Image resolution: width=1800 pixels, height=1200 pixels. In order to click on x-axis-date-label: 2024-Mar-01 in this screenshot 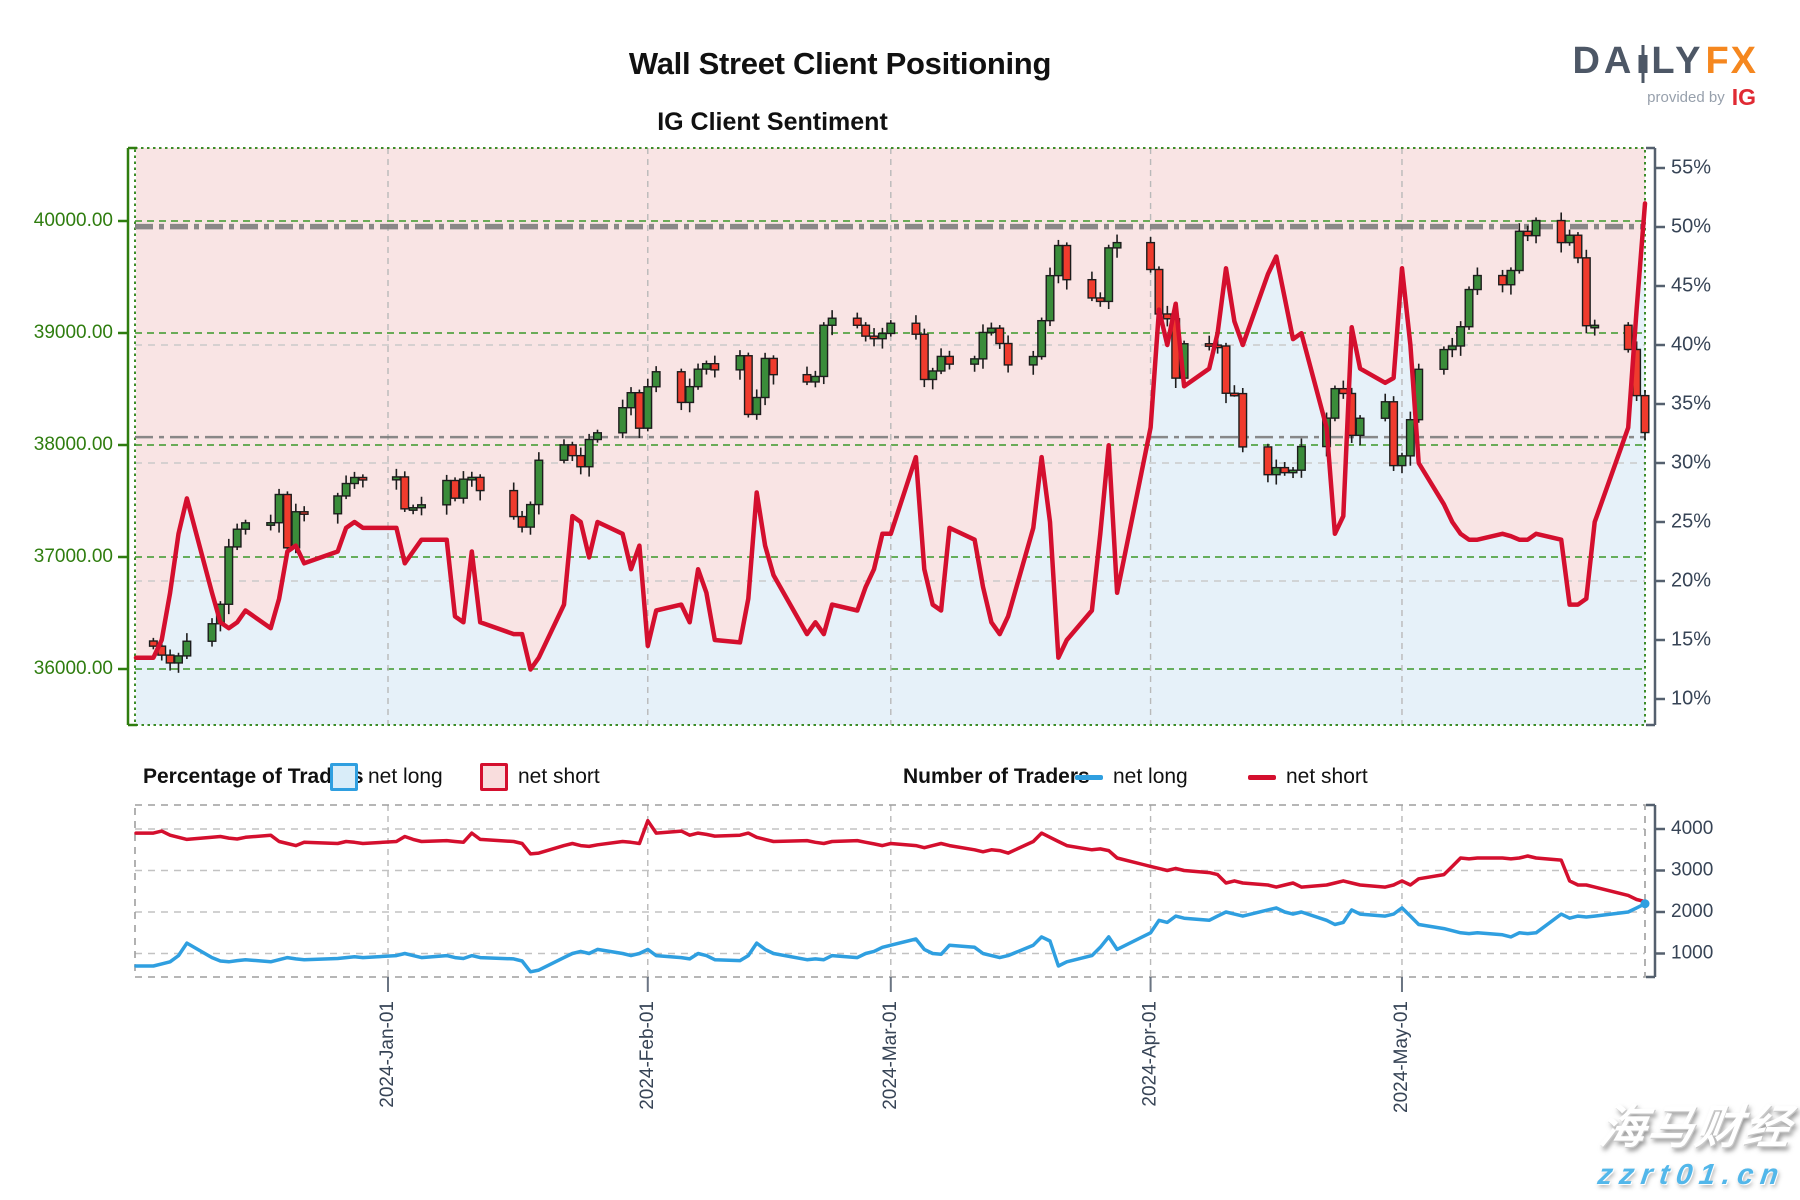, I will do `click(890, 1055)`.